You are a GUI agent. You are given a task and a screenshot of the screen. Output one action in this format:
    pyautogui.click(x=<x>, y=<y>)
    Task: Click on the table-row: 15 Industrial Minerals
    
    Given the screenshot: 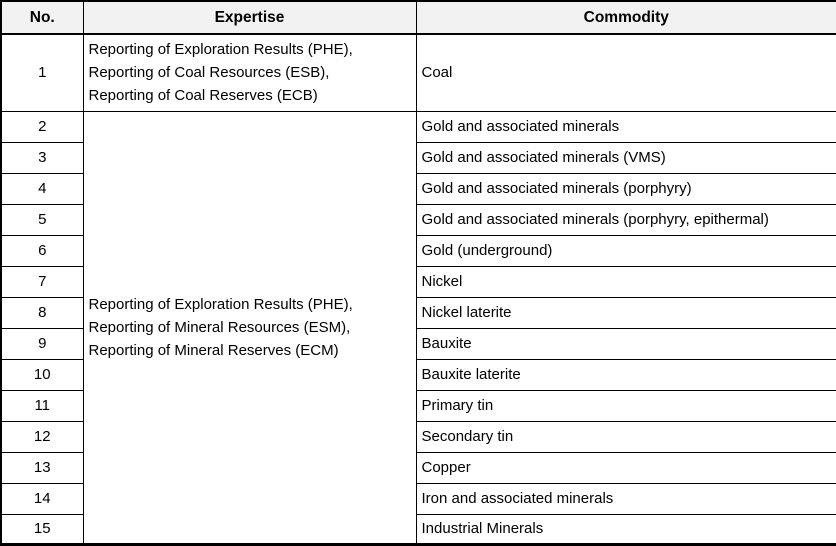 What is the action you would take?
    pyautogui.click(x=418, y=529)
    